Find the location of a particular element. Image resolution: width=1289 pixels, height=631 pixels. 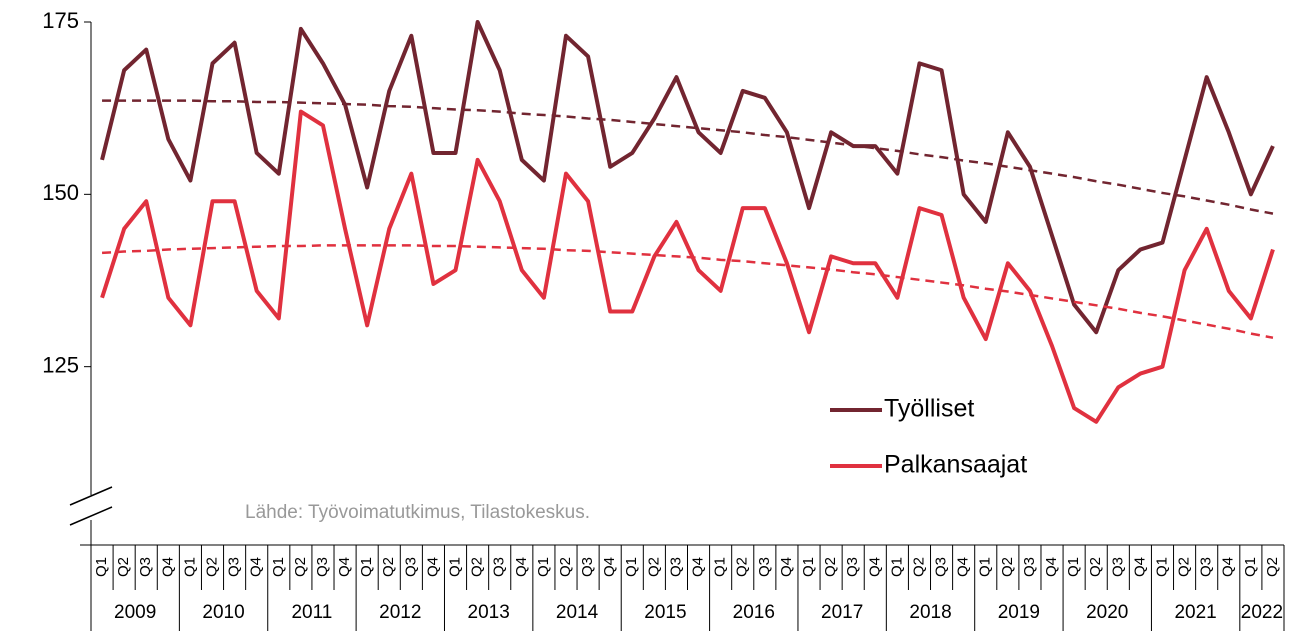

y-tick-label: 125 is located at coordinates (60, 364).